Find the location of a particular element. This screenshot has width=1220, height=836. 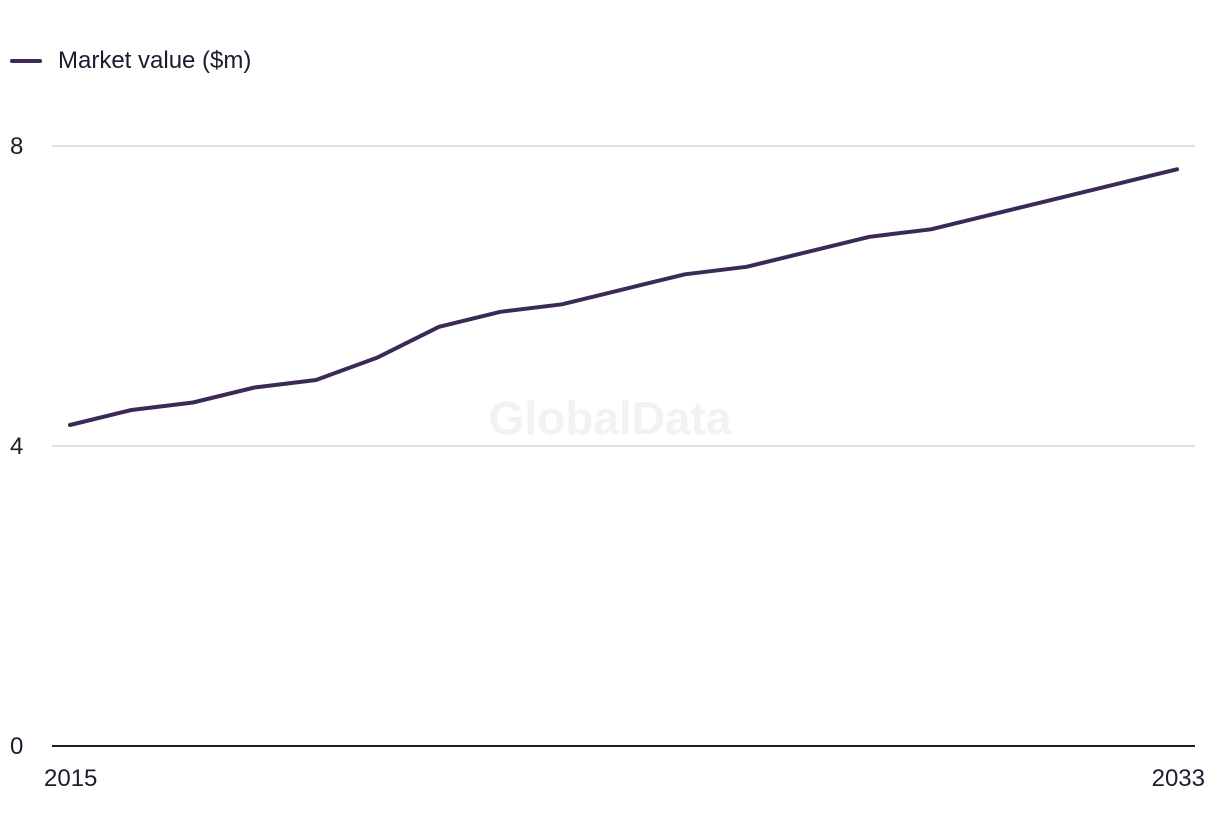

y-tick-label: 4 is located at coordinates (16, 446).